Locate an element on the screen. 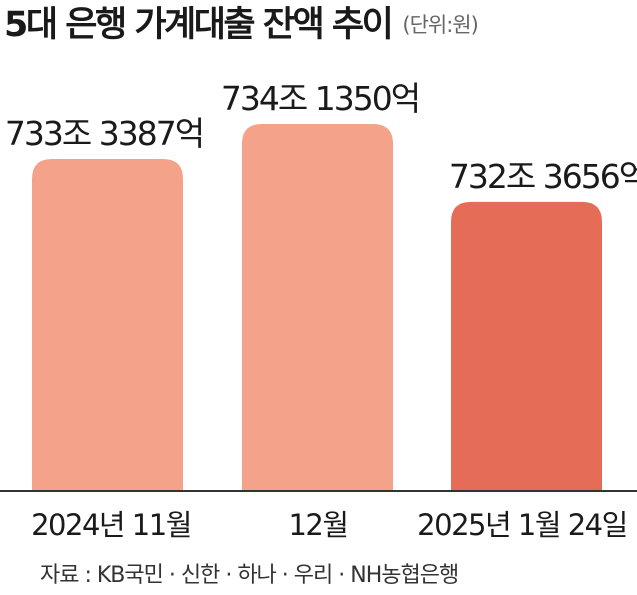  category-label-2: 12월 is located at coordinates (317, 525).